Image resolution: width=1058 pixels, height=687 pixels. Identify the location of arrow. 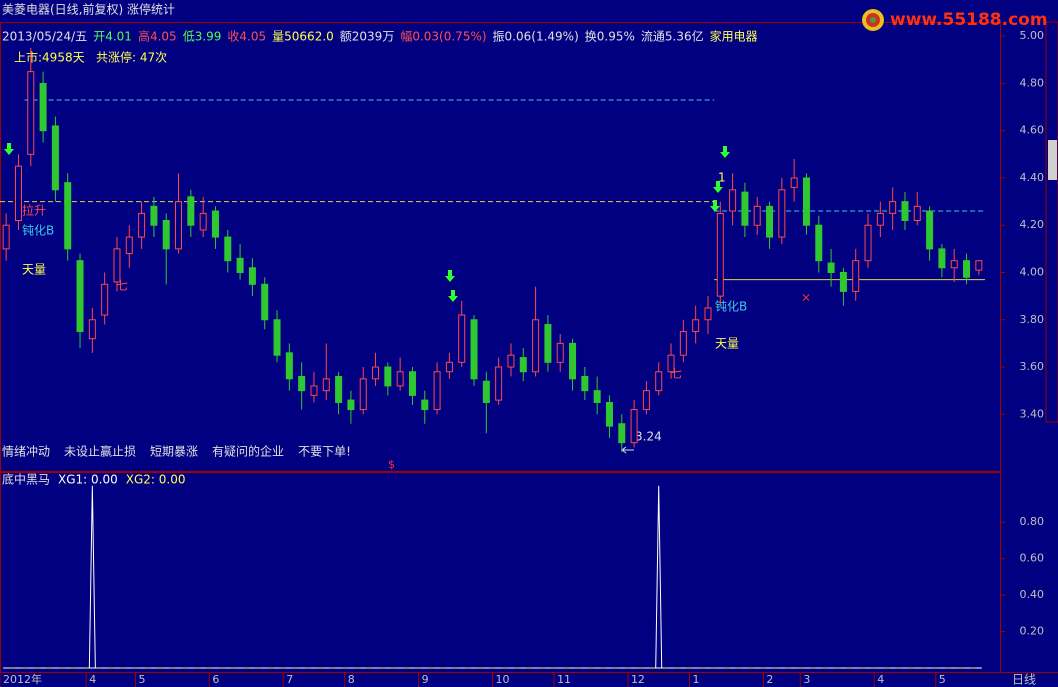
(627, 450).